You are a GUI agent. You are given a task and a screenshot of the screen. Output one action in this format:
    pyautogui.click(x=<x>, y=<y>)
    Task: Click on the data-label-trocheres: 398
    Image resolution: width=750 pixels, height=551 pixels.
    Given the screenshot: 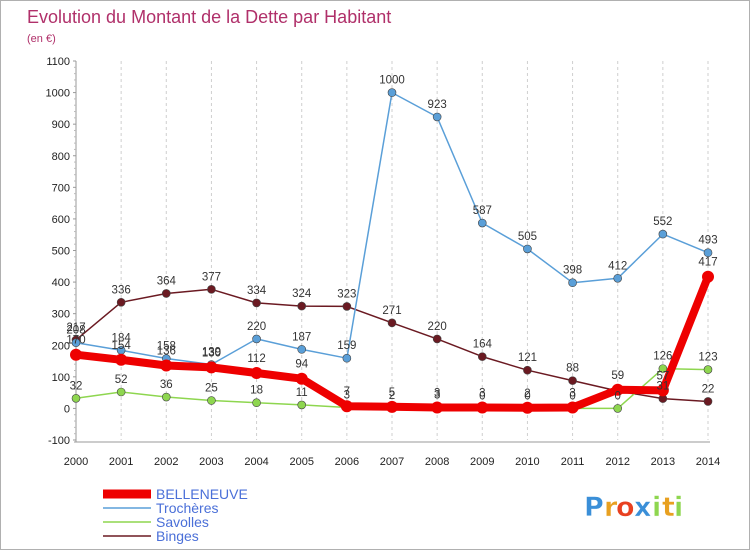 What is the action you would take?
    pyautogui.click(x=572, y=271)
    